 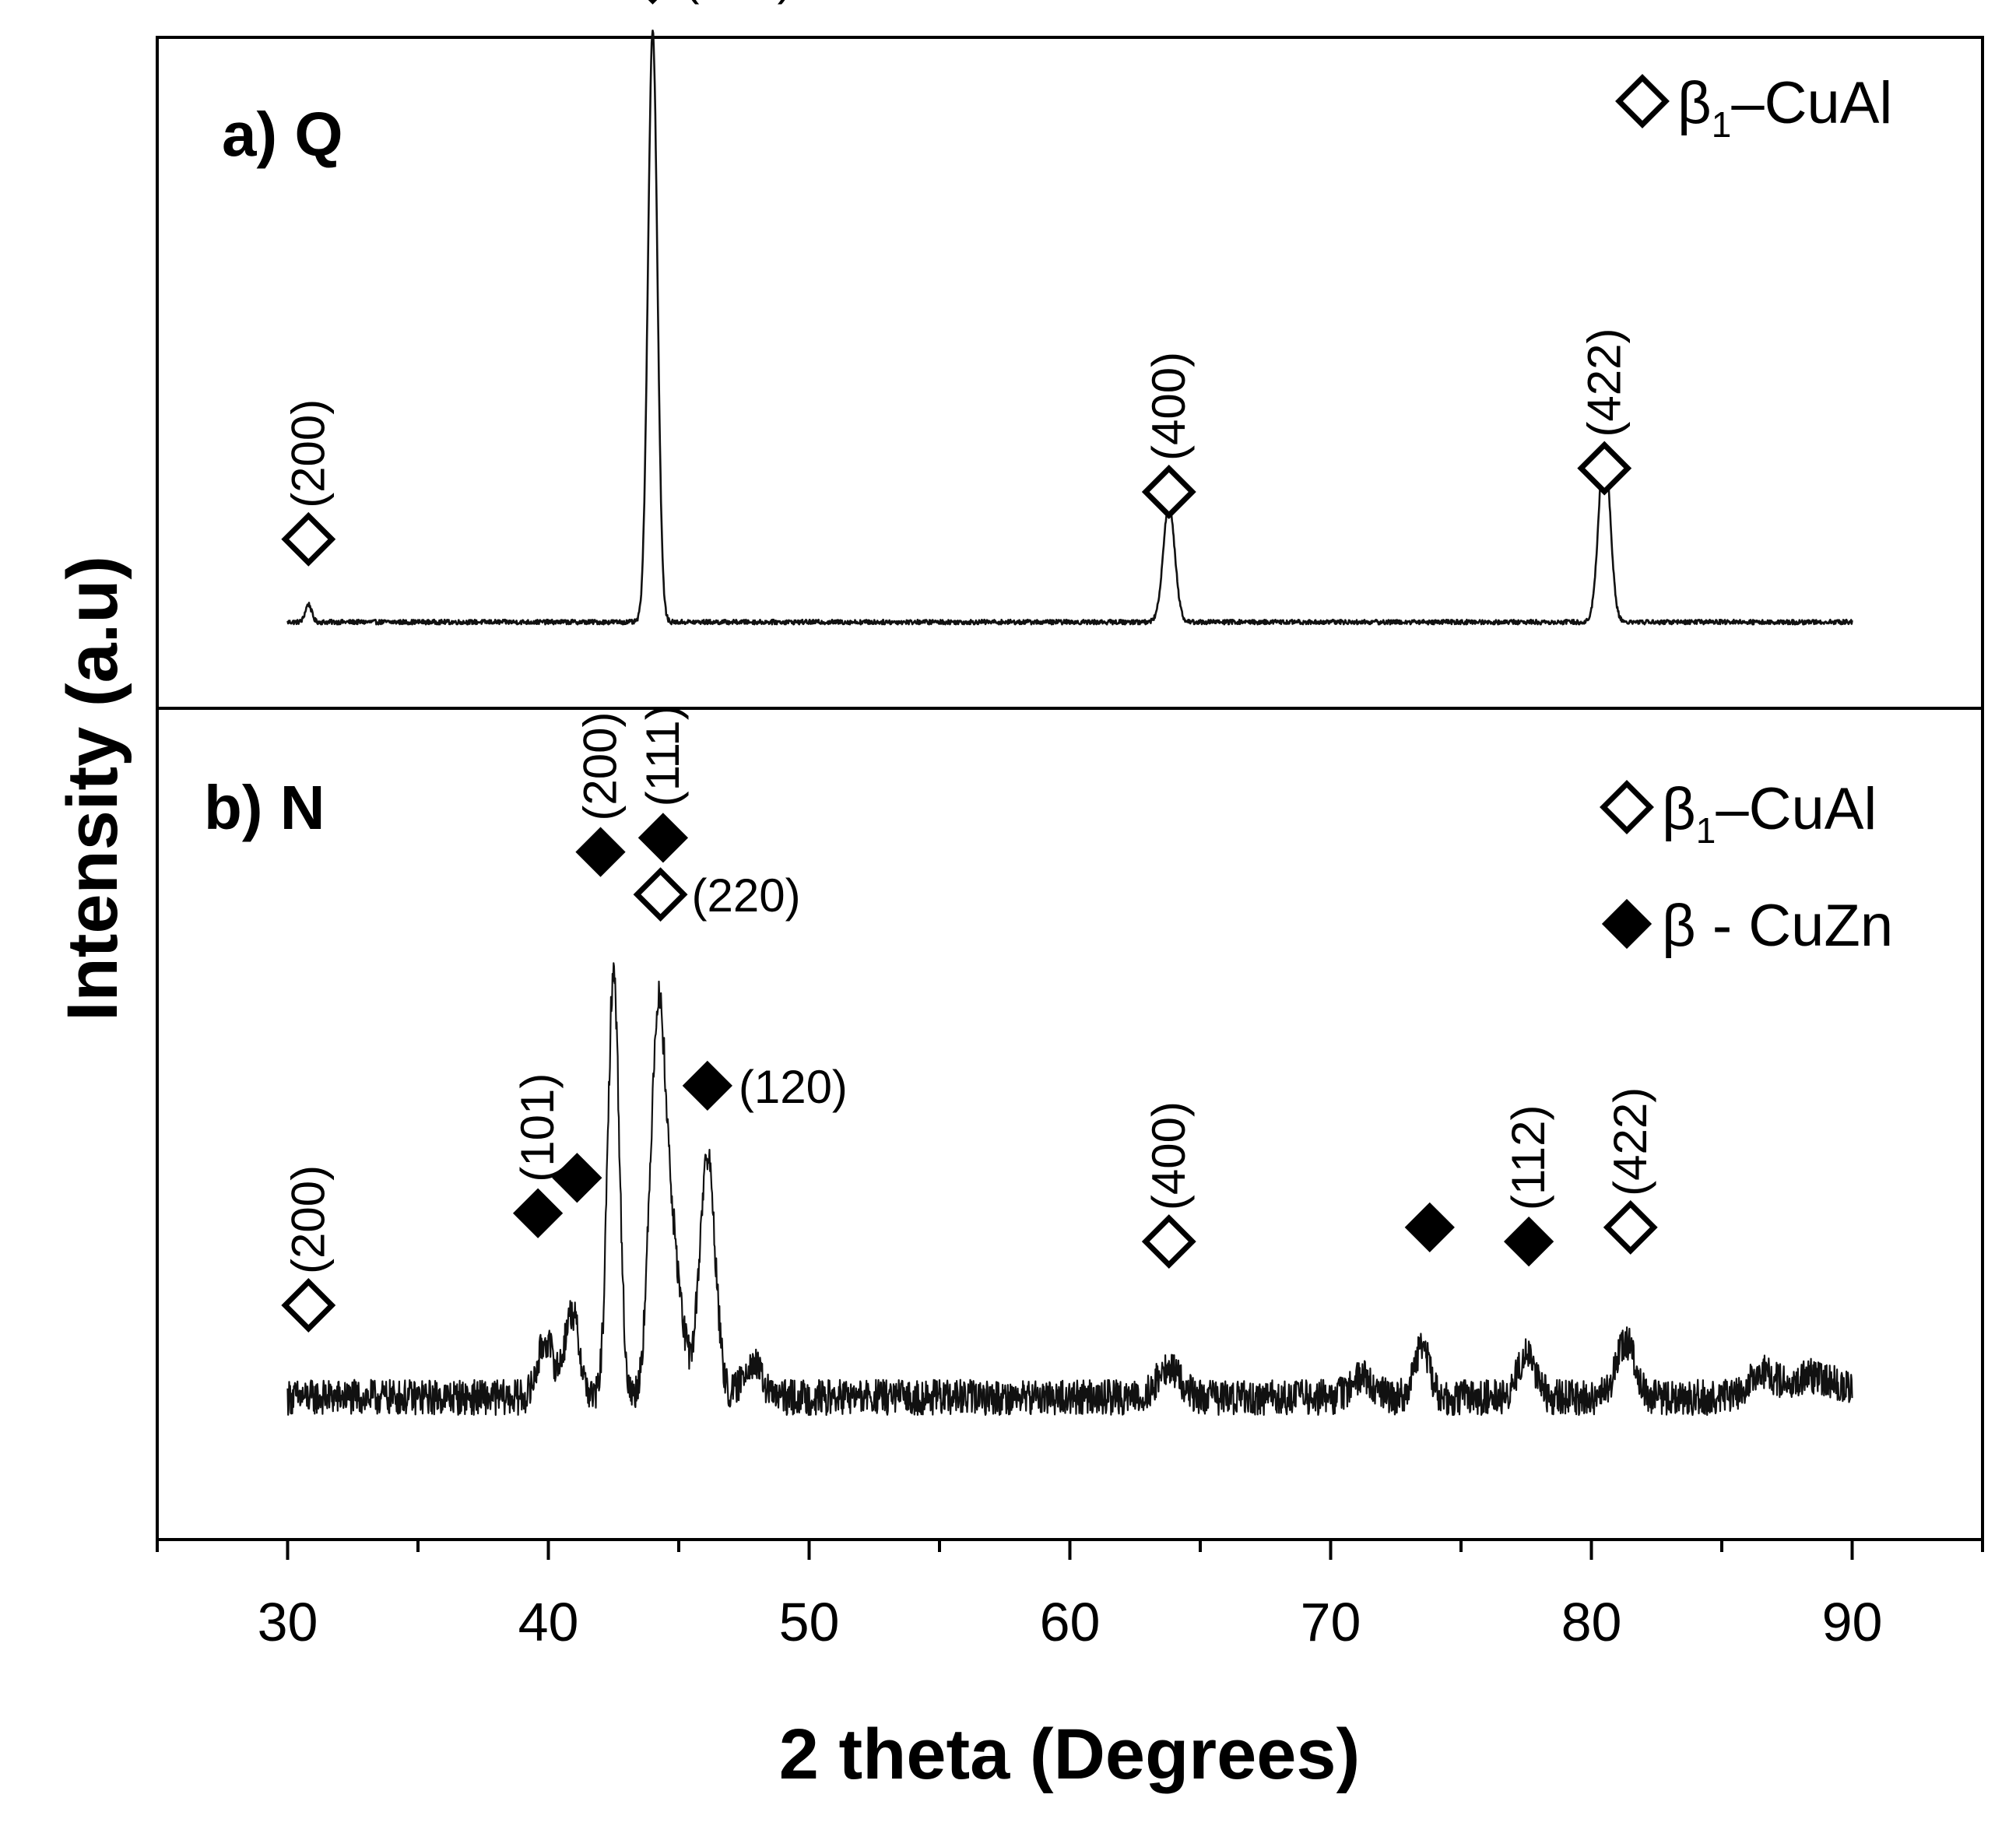 What do you see at coordinates (1853, 1622) in the screenshot?
I see `x-tick-label: 90` at bounding box center [1853, 1622].